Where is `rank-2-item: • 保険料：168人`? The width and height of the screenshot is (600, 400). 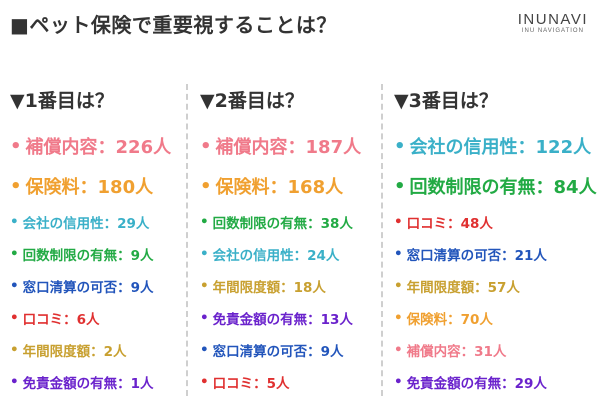 rank-2-item: • 保険料：168人 is located at coordinates (290, 186).